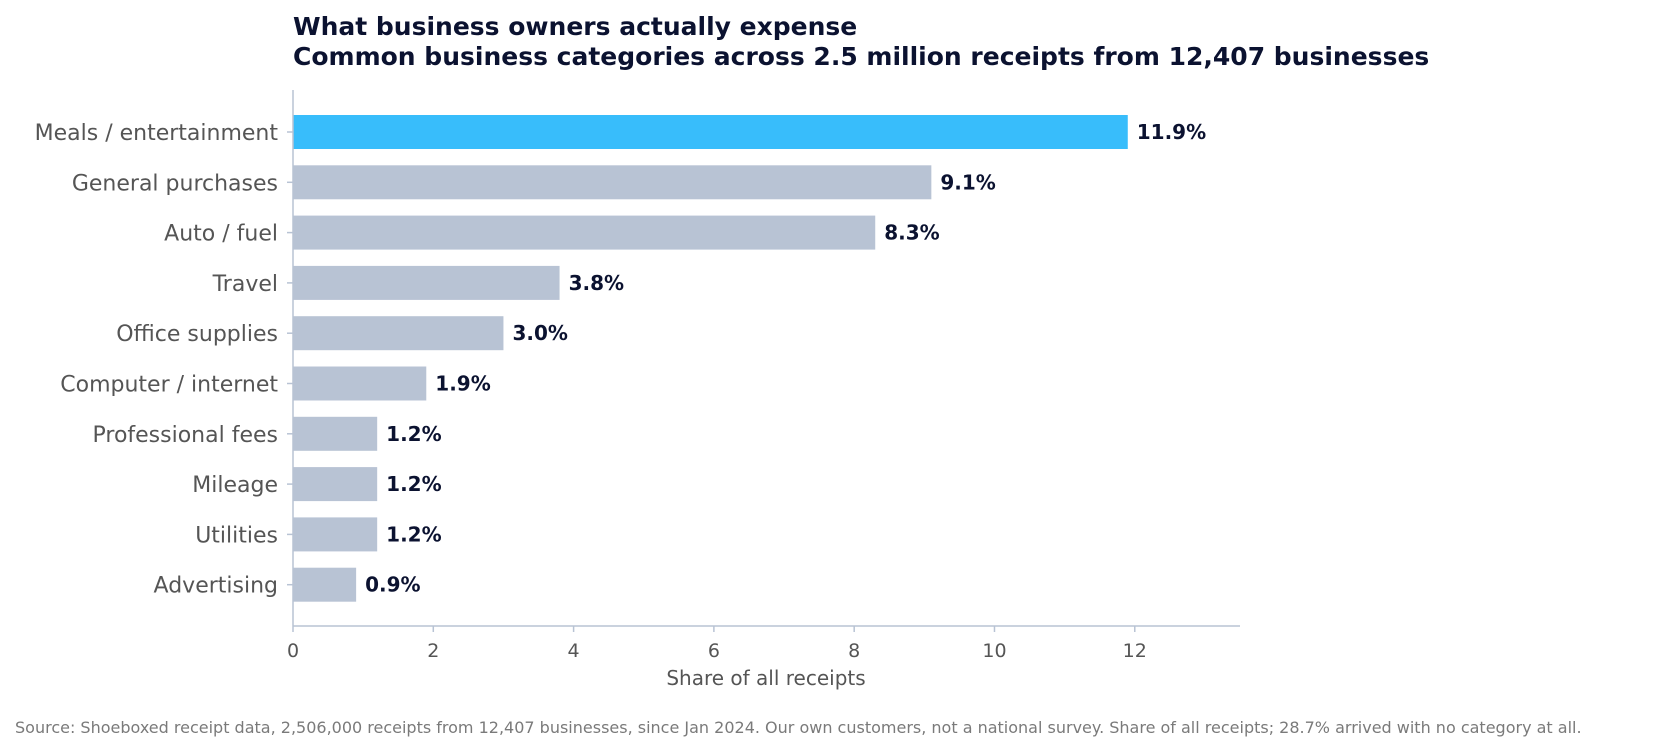  I want to click on x-tick-label: 12, so click(1135, 651).